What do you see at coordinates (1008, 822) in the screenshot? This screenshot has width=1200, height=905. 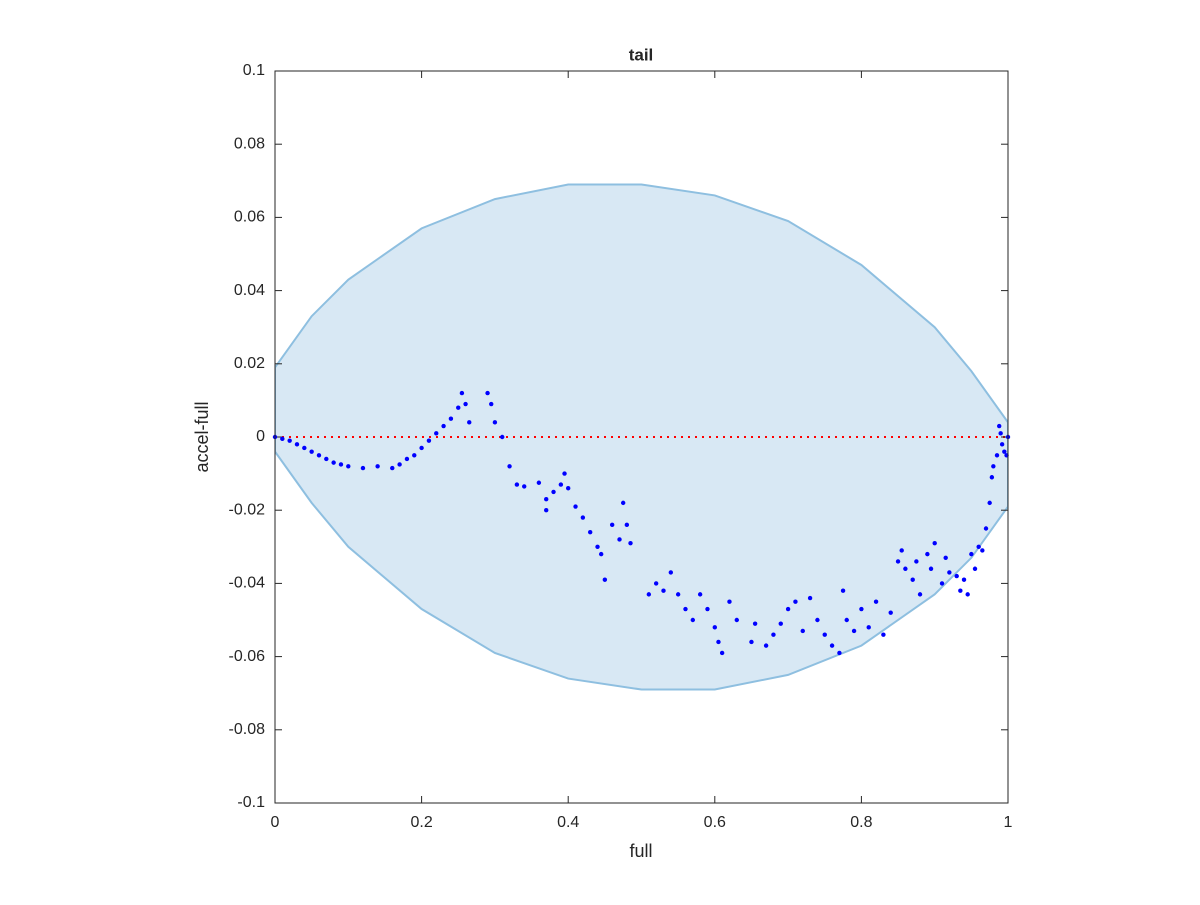 I see `x-tick-label: 1` at bounding box center [1008, 822].